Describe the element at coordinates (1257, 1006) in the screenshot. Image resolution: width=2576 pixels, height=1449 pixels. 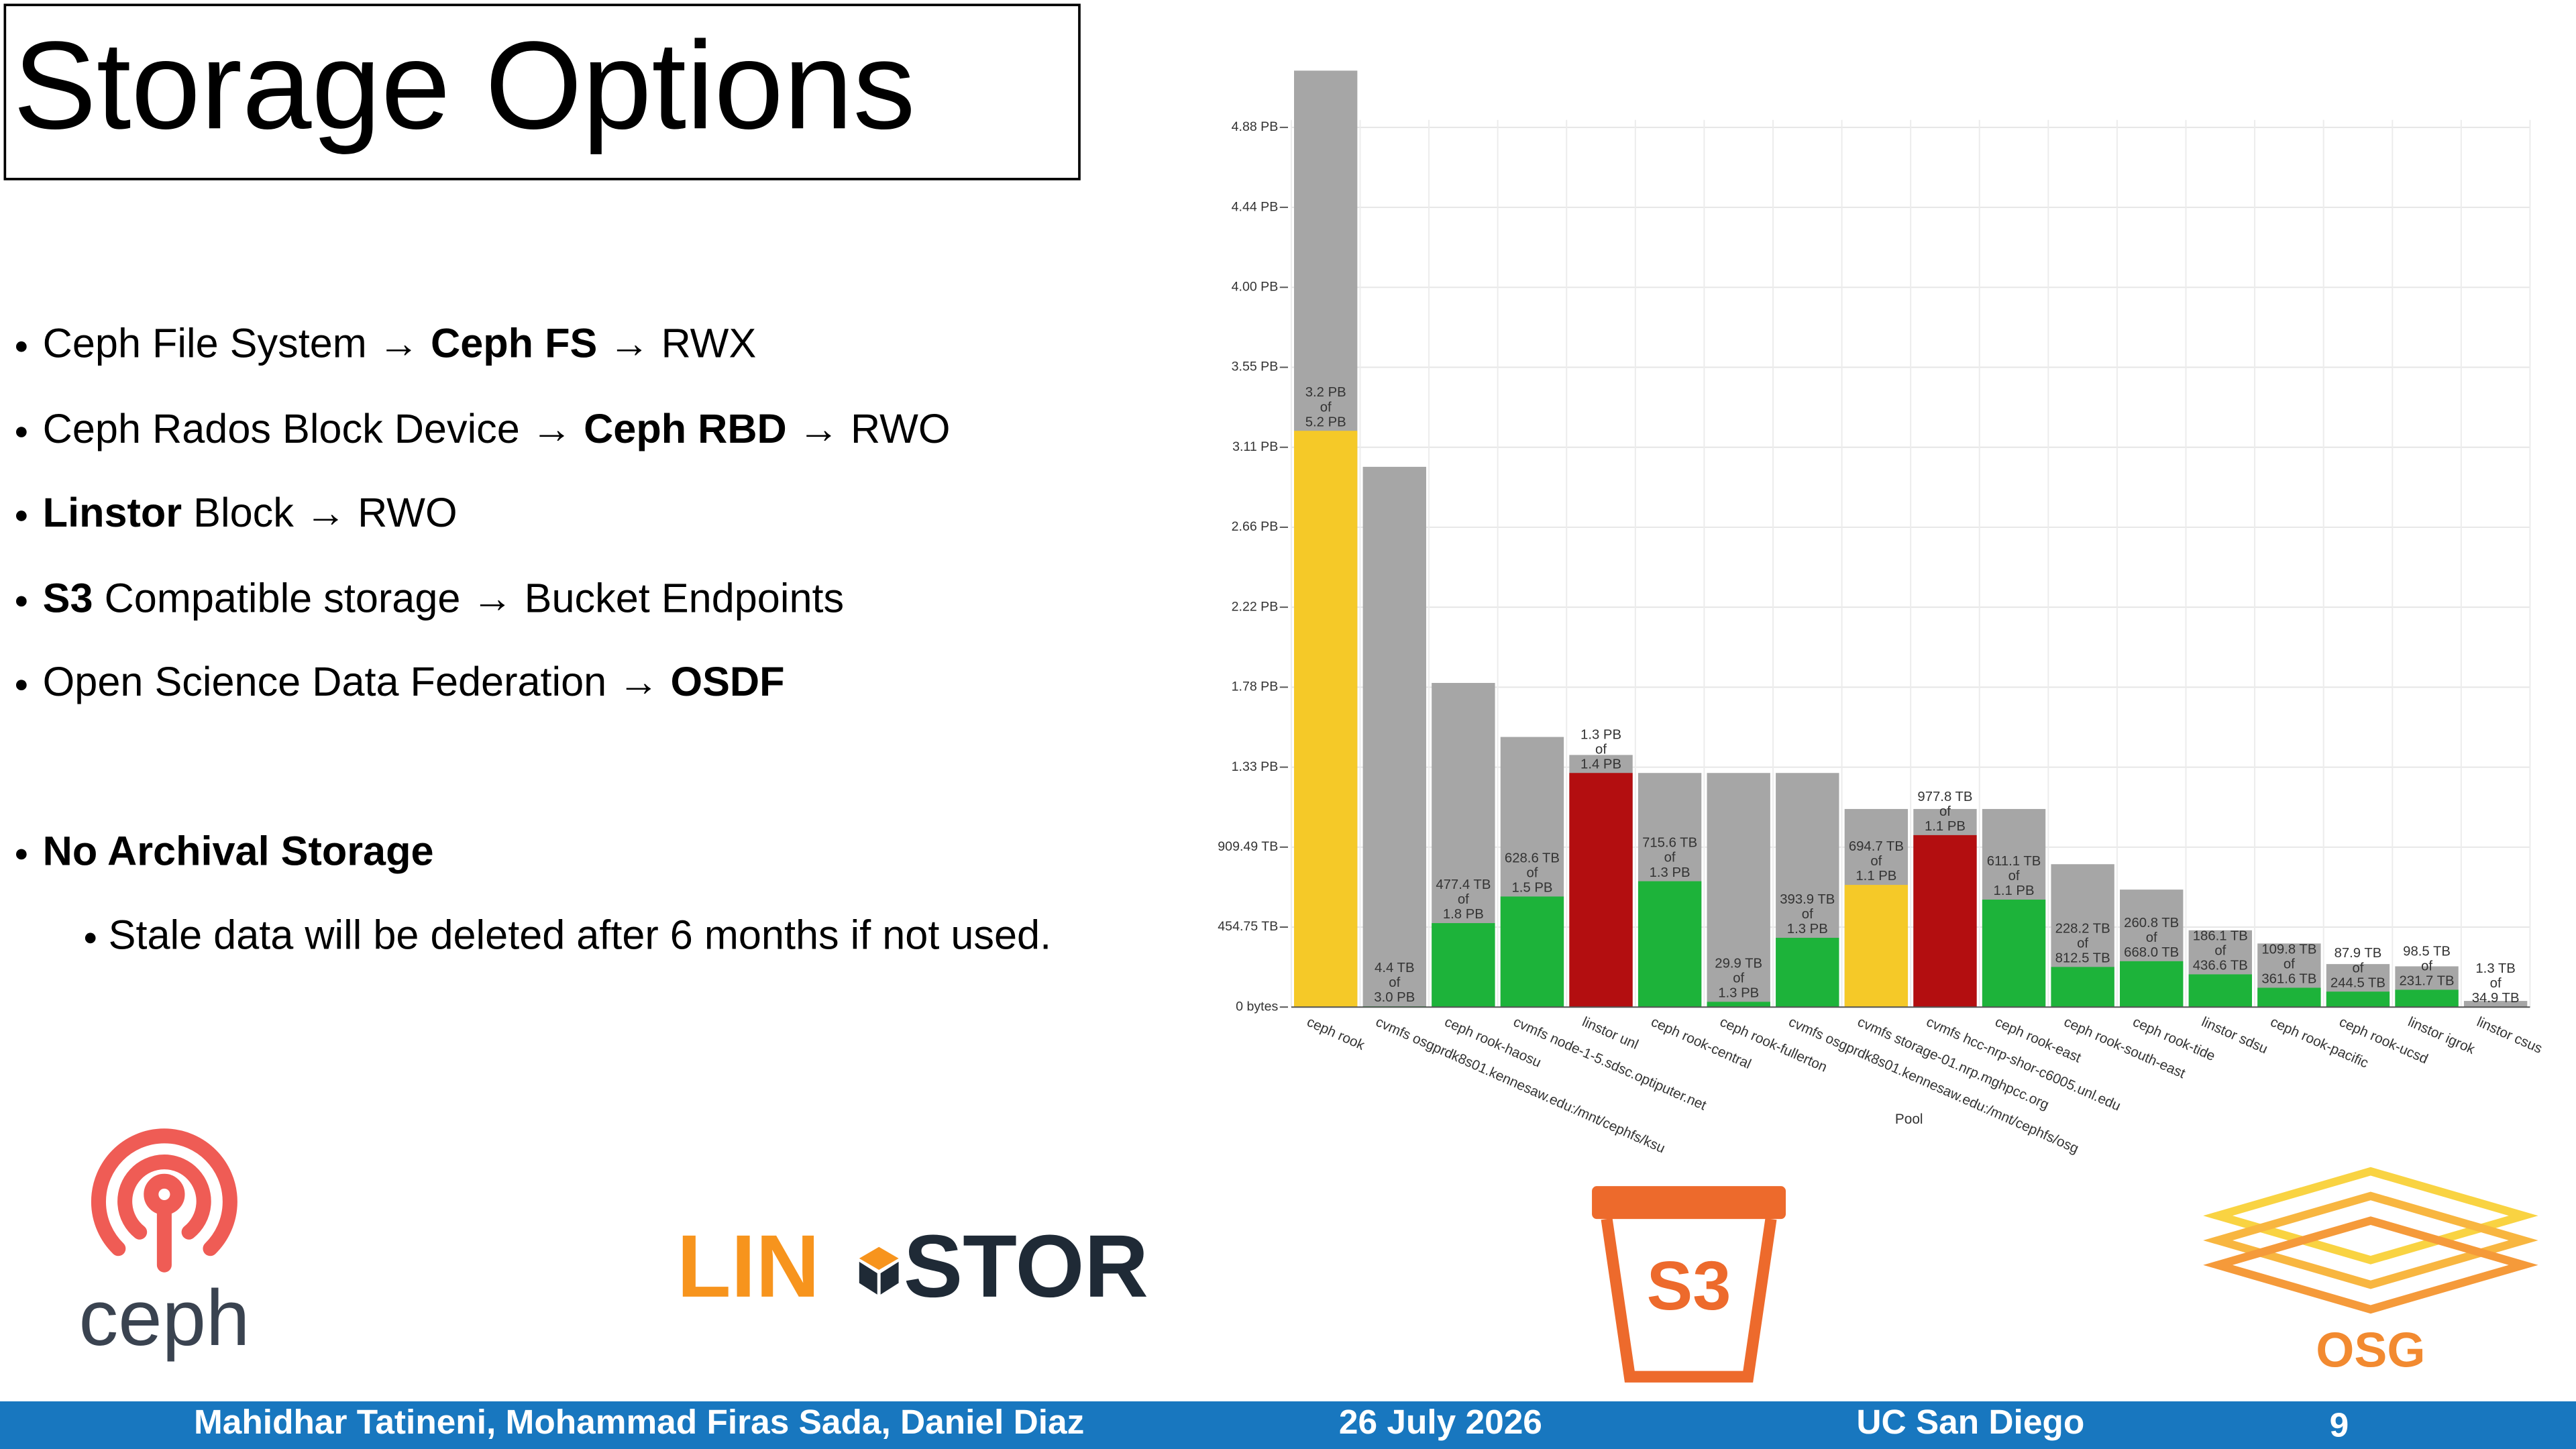
I see `y-tick-label: 0 bytes` at that location.